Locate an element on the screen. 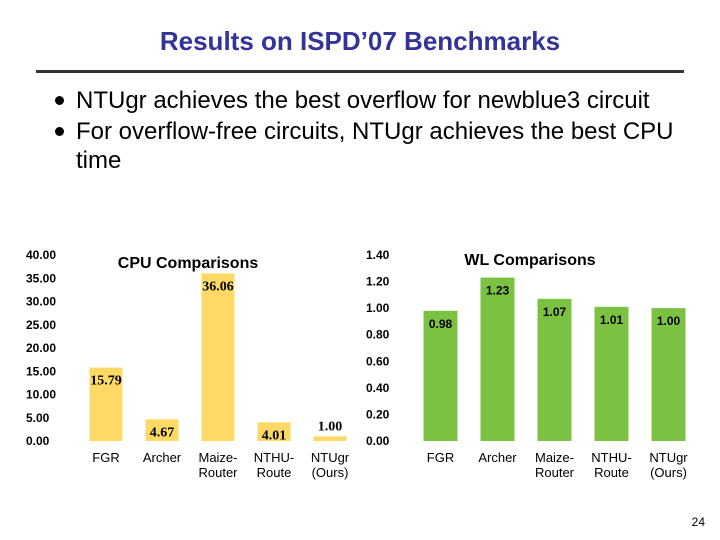  bar-value-label: 4.67 is located at coordinates (162, 432).